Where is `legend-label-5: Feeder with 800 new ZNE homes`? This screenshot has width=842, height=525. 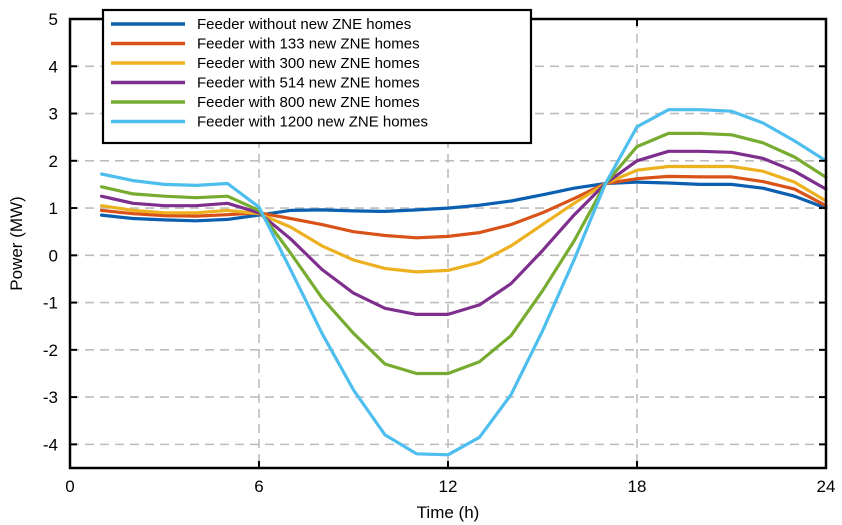 legend-label-5: Feeder with 800 new ZNE homes is located at coordinates (308, 102).